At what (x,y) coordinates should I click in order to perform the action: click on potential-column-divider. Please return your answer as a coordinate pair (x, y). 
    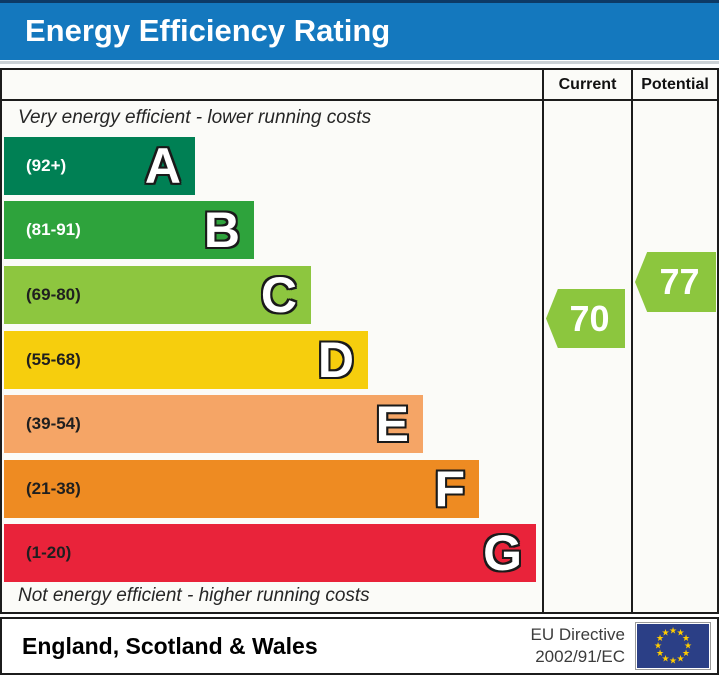
    Looking at the image, I should click on (632, 356).